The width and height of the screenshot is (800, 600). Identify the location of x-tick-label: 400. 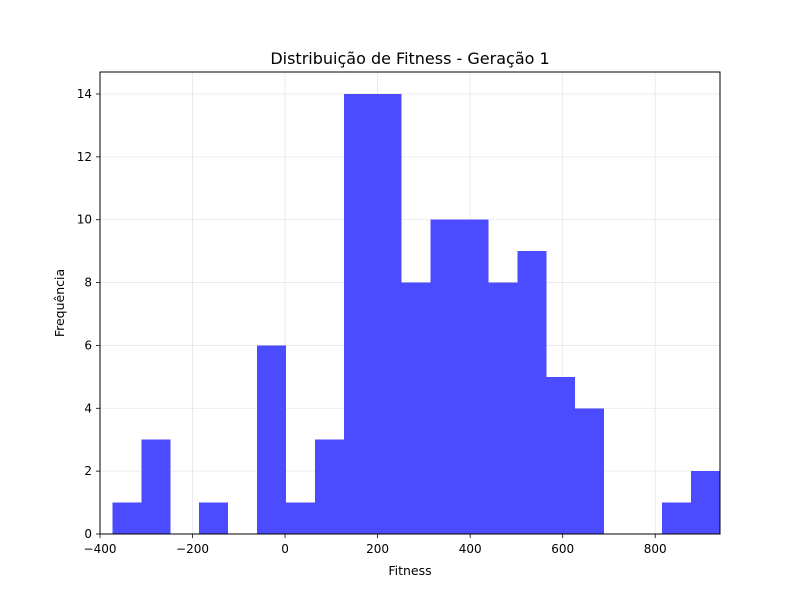
(470, 549).